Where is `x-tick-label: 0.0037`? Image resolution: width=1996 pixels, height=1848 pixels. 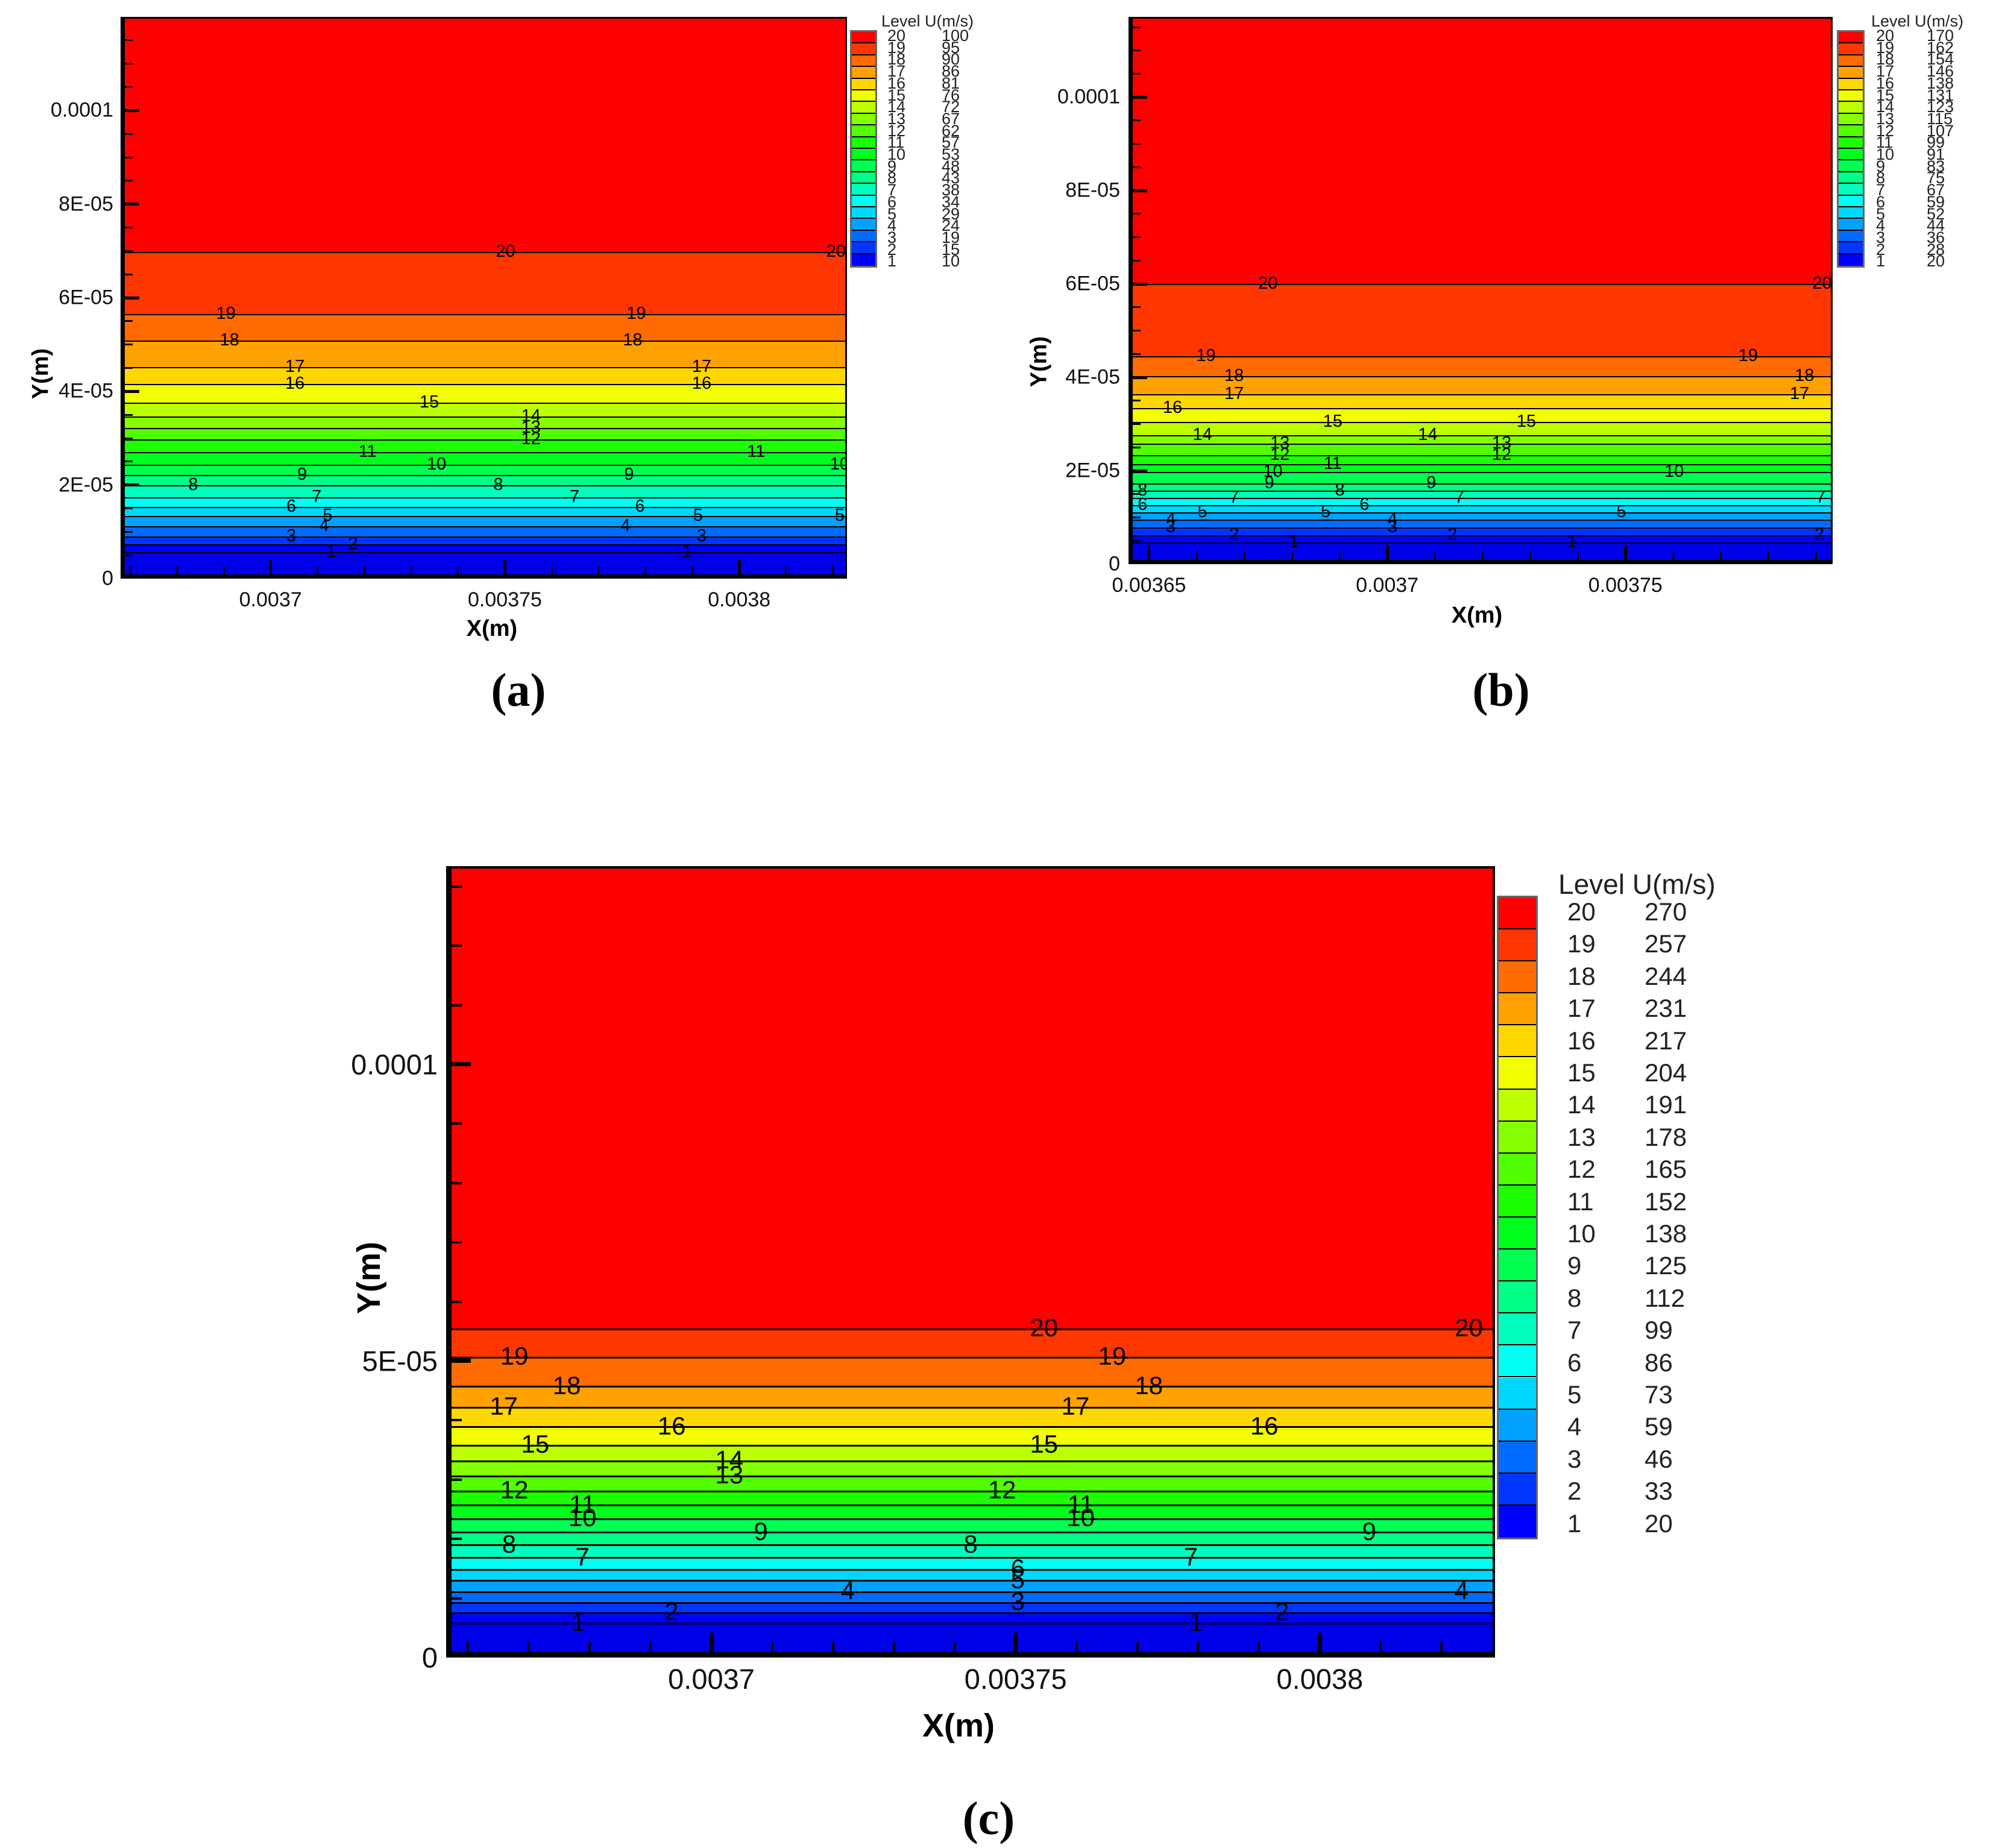
x-tick-label: 0.0037 is located at coordinates (1387, 585).